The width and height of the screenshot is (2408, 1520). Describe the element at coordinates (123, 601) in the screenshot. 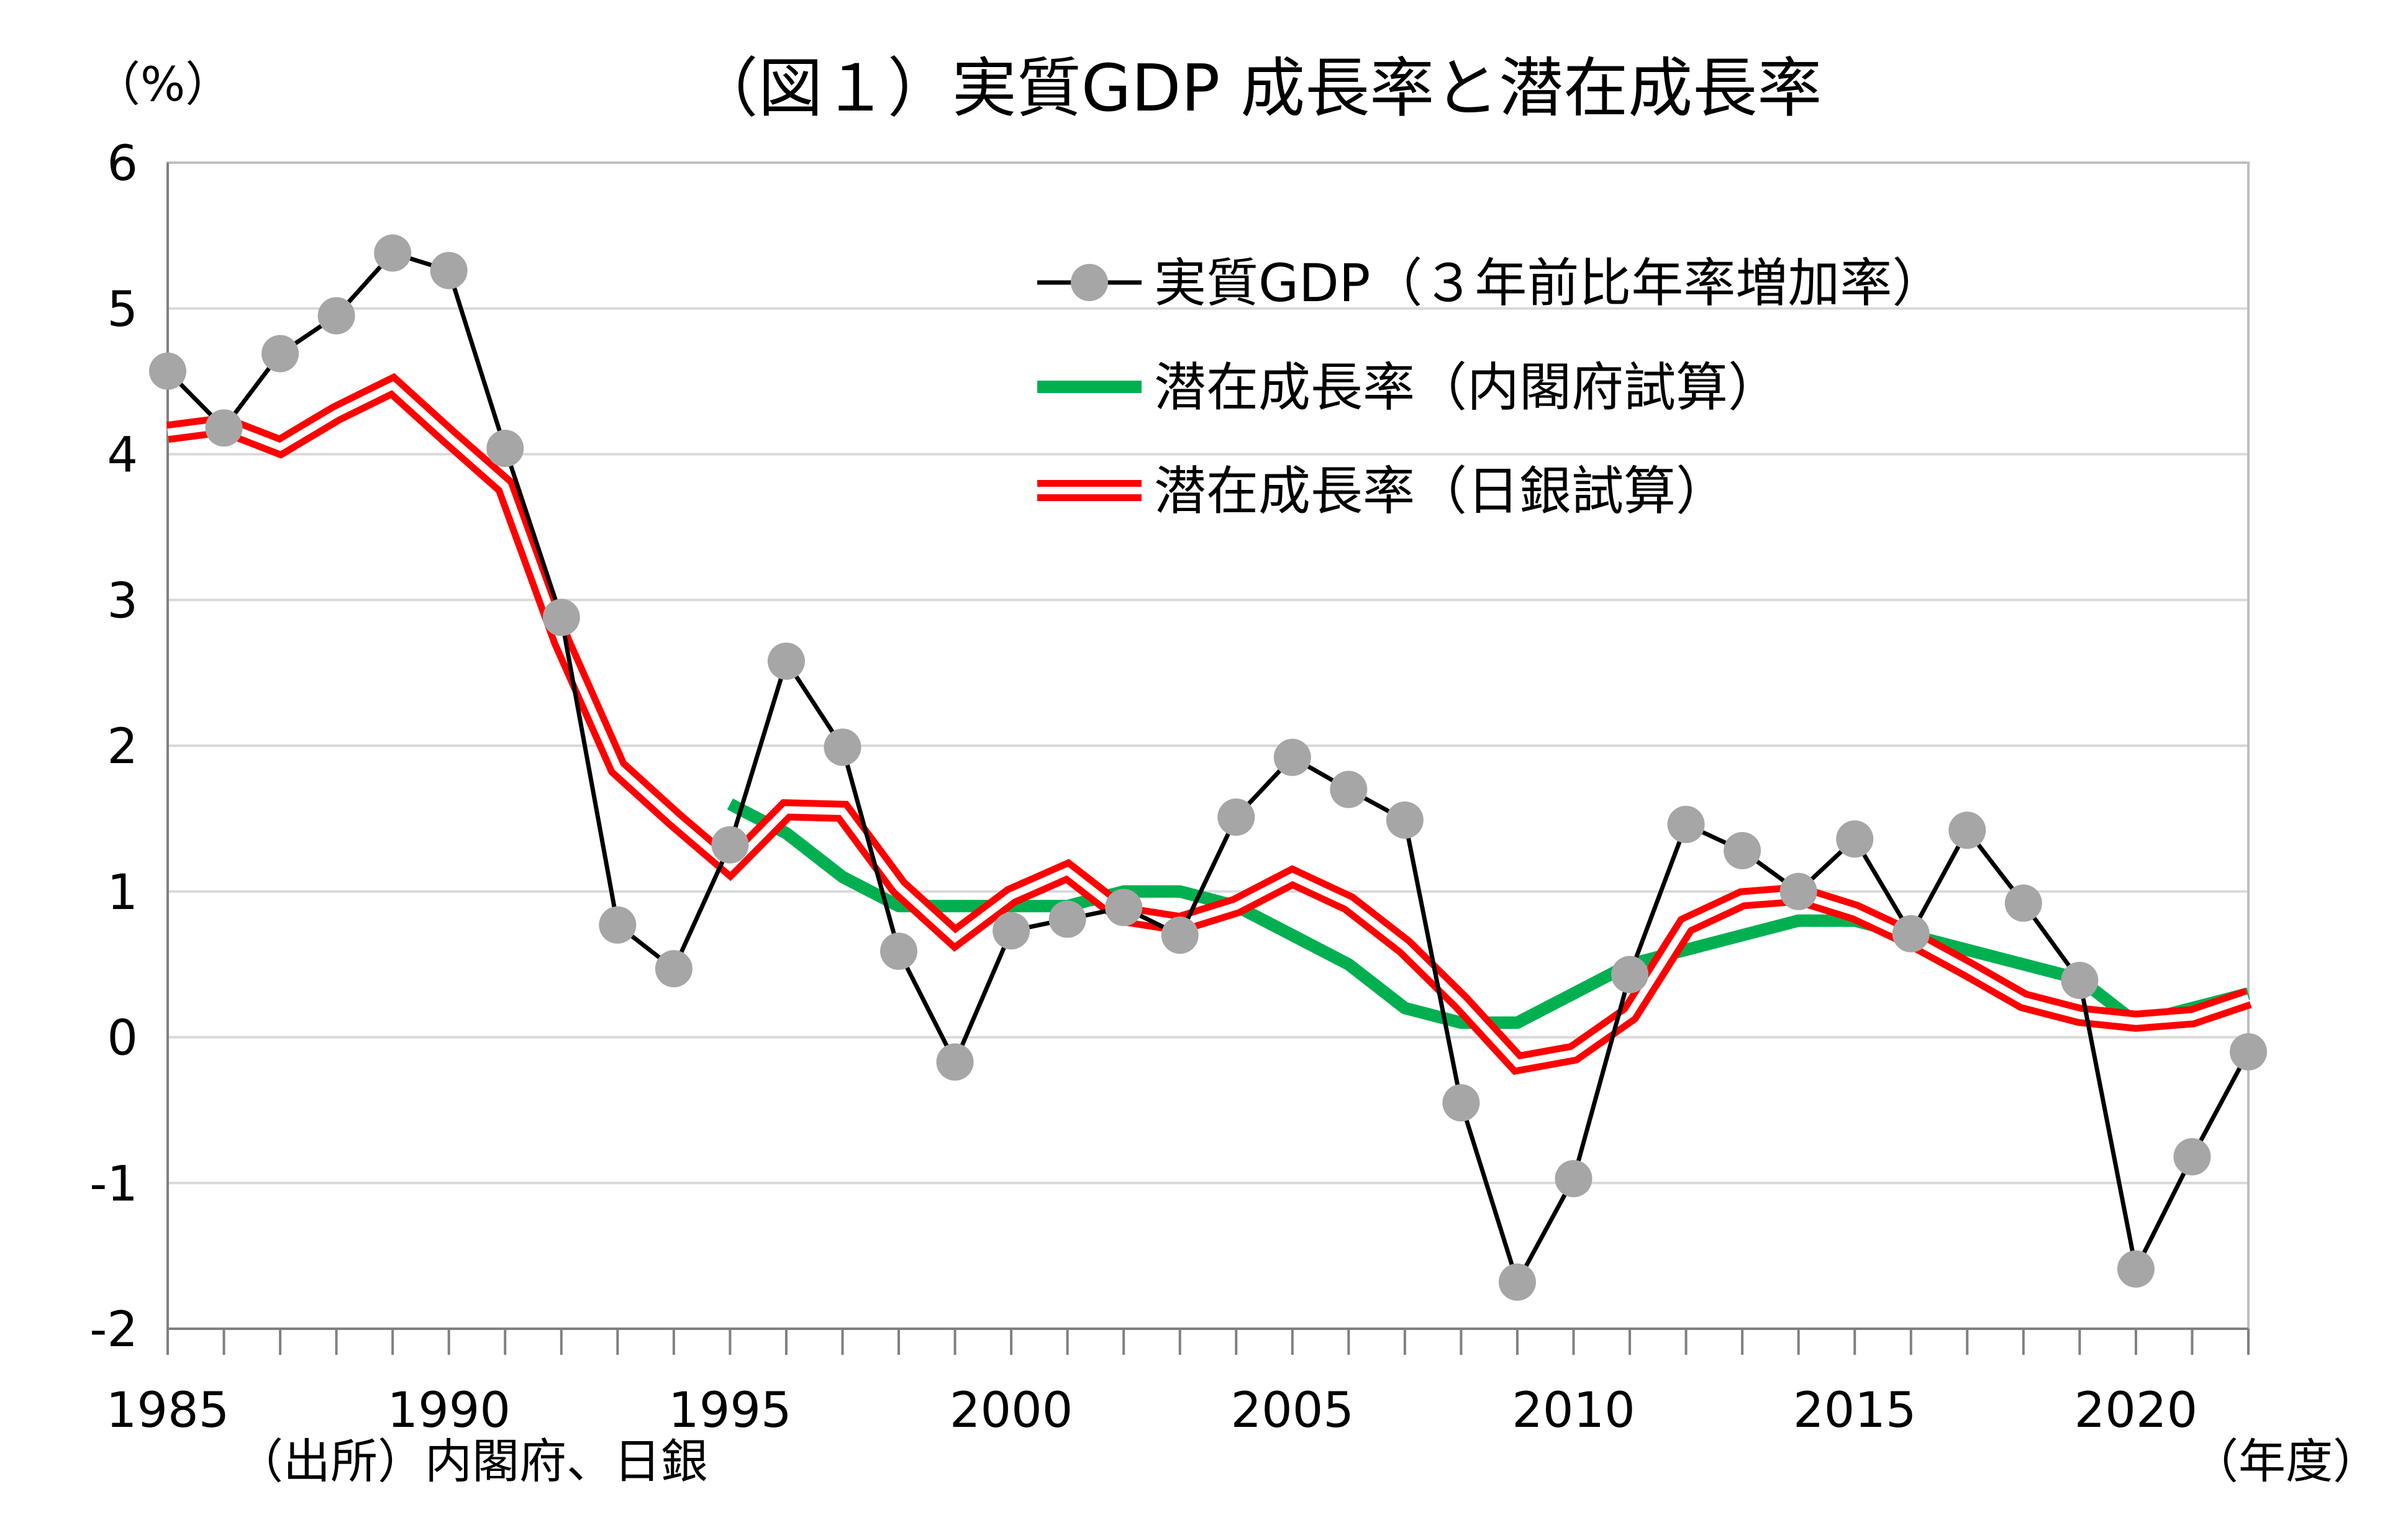

I see `y-tick-label: 3` at that location.